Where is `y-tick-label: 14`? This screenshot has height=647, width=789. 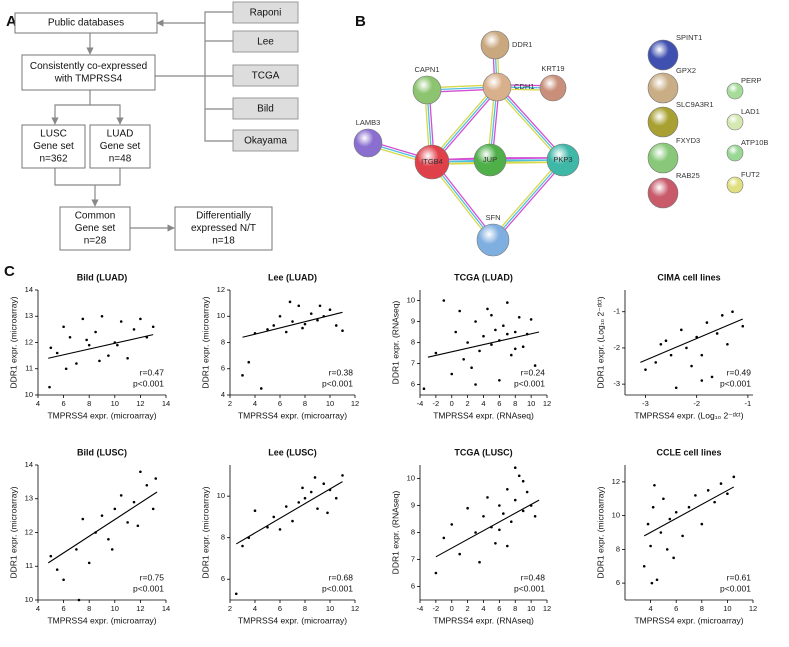 y-tick-label: 14 is located at coordinates (29, 464).